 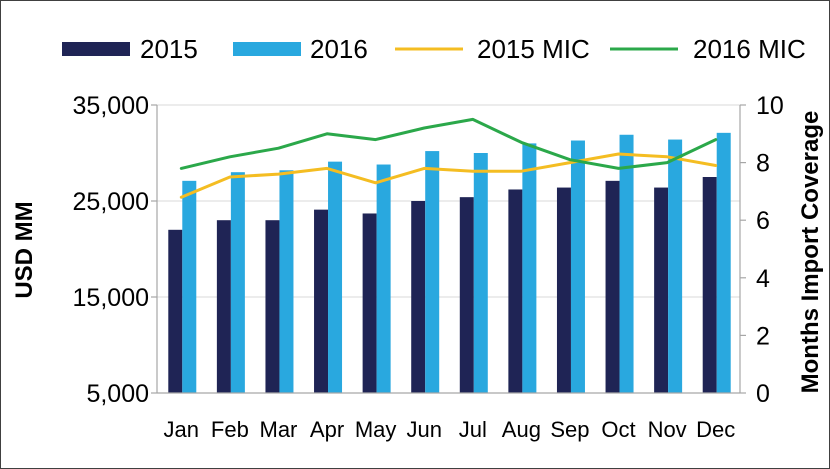 I want to click on series-lines, so click(x=448, y=158).